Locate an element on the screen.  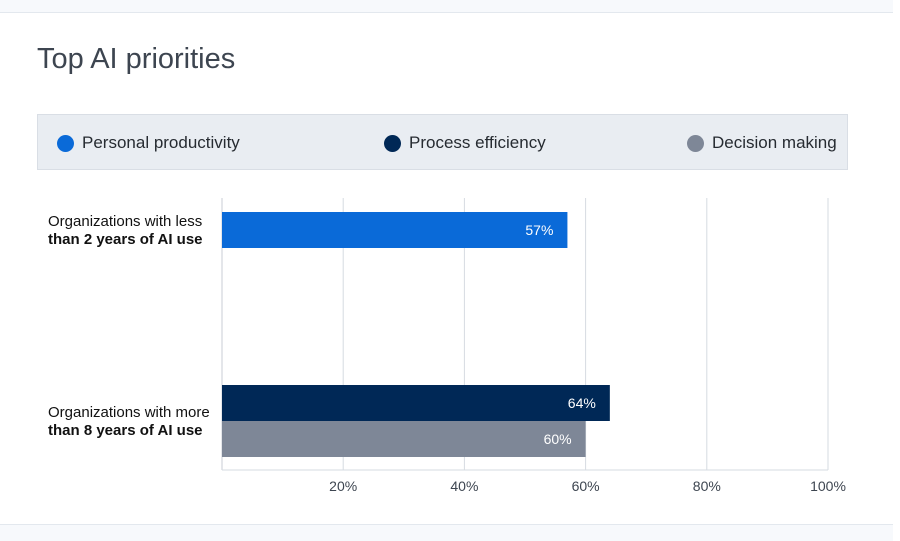
category-label-line2: than 8 years of AI use is located at coordinates (125, 430).